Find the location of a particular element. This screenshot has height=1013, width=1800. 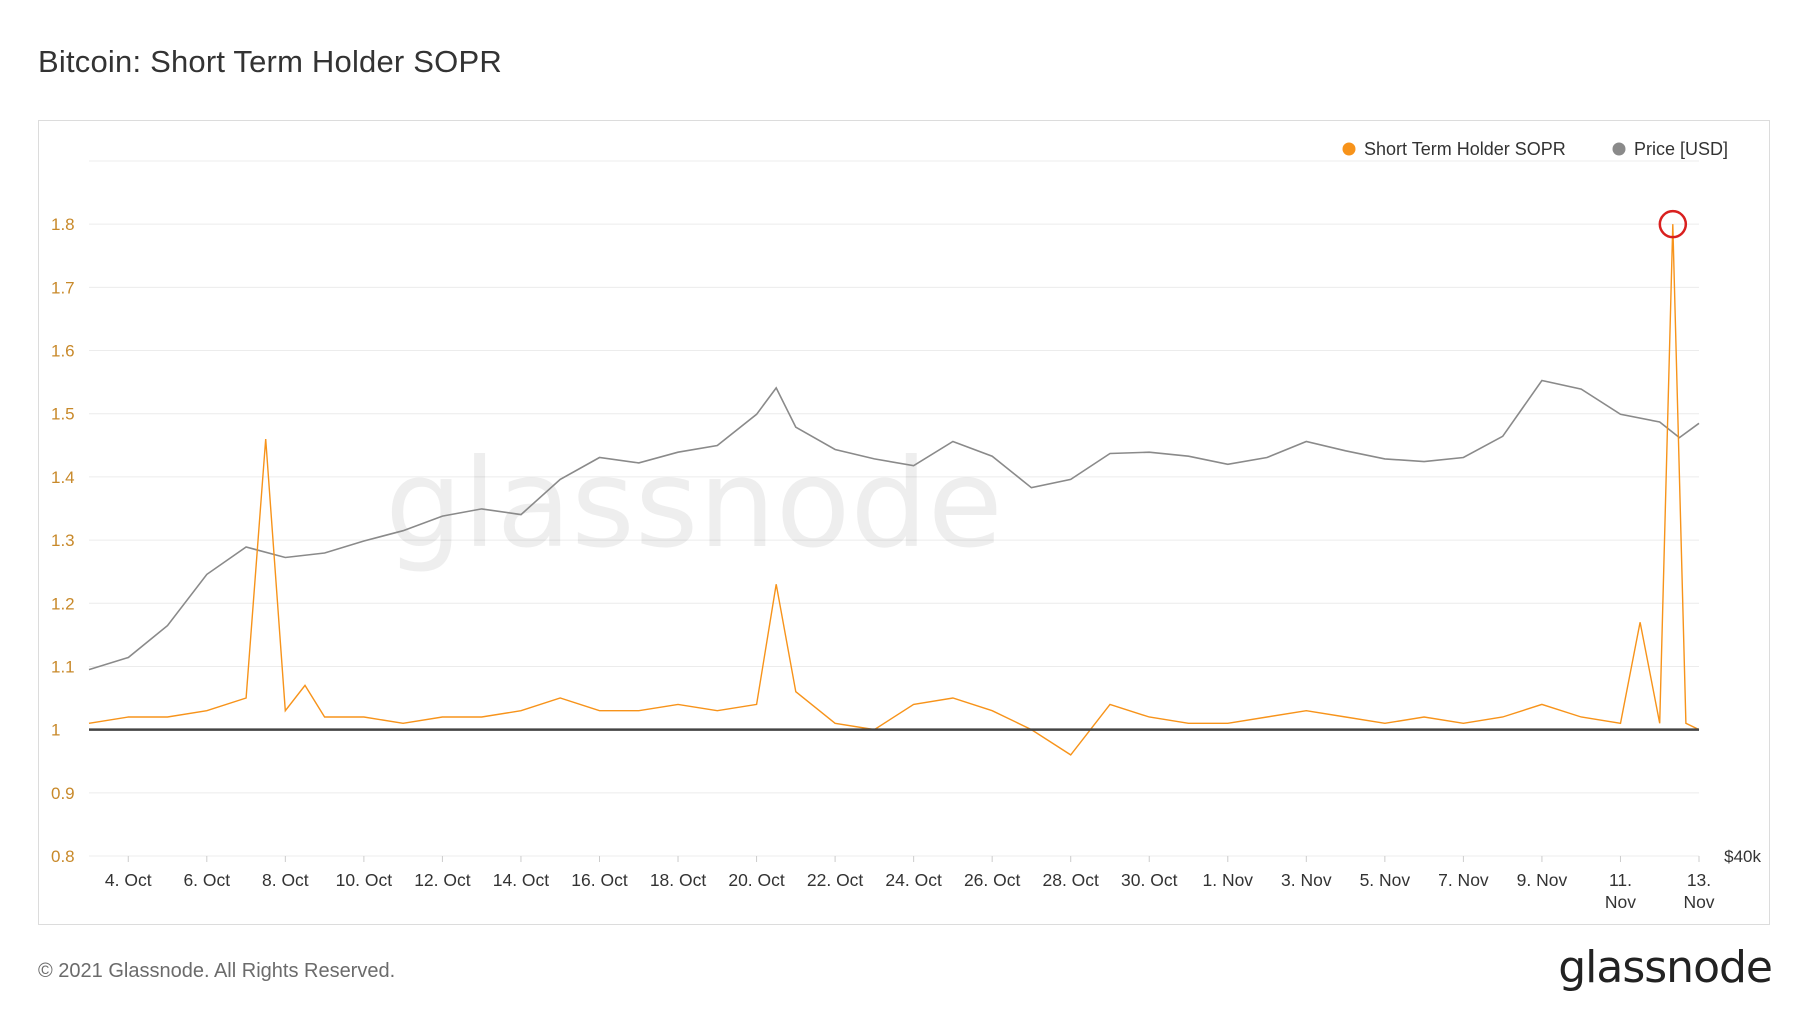

x-tick-label: 3. Nov is located at coordinates (1306, 880).